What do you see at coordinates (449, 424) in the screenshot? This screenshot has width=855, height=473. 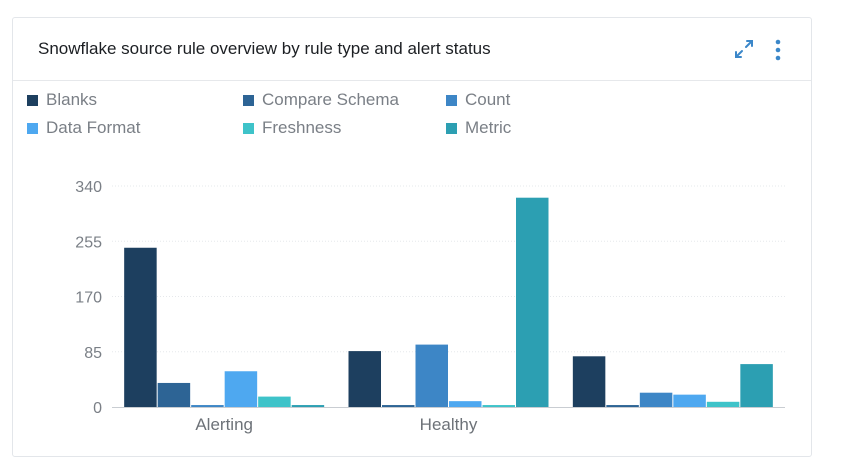 I see `x-tick-label: Healthy` at bounding box center [449, 424].